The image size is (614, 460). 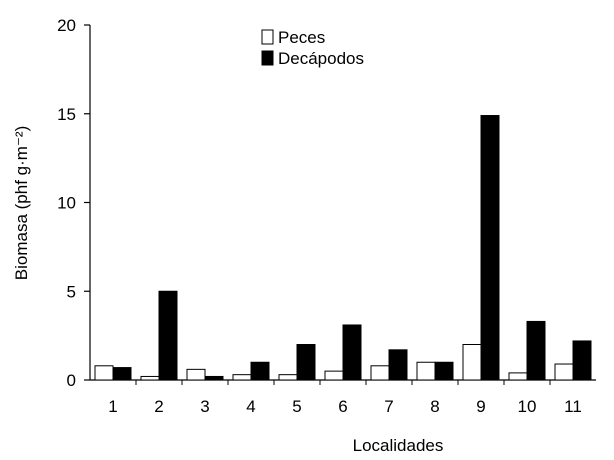 I want to click on x-tick-label: 9, so click(x=480, y=406).